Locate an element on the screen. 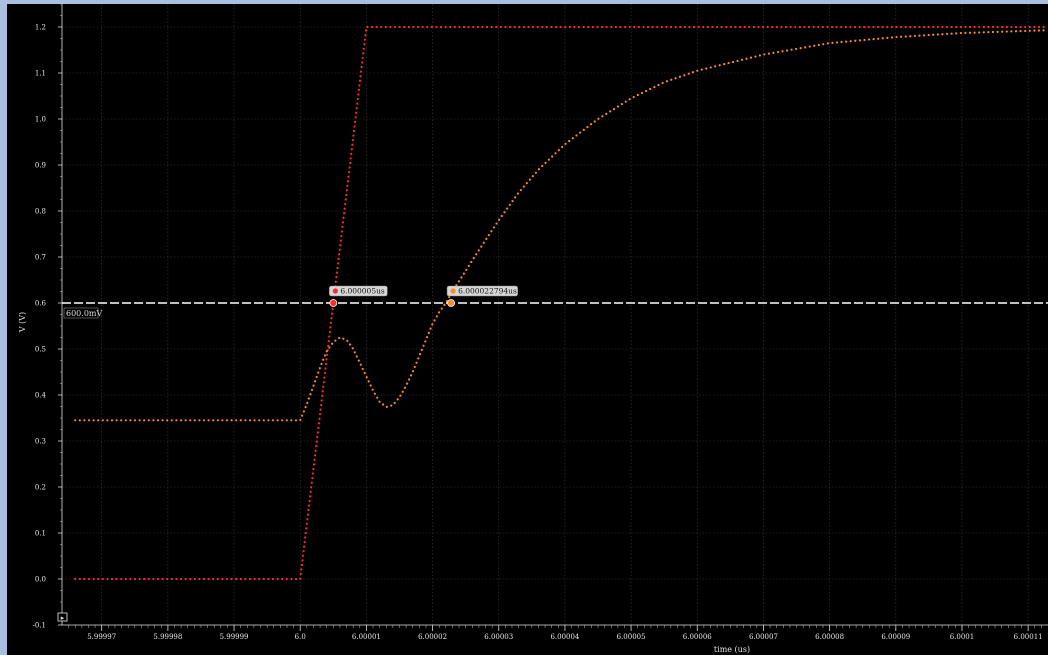  marker-1-label-box is located at coordinates (358, 291).